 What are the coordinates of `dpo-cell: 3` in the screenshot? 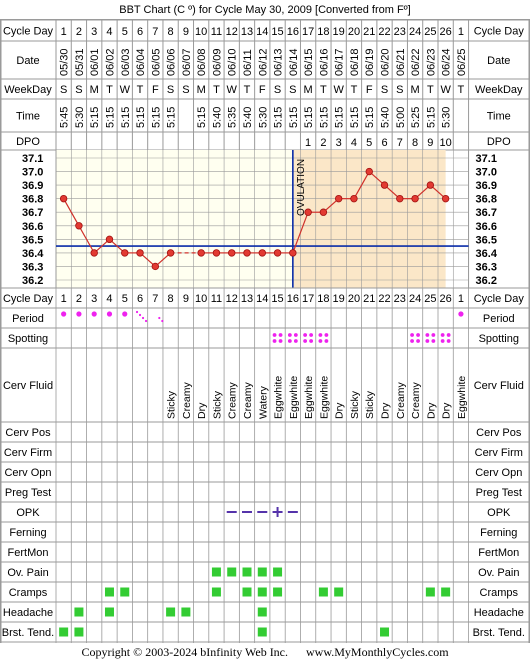 It's located at (339, 143).